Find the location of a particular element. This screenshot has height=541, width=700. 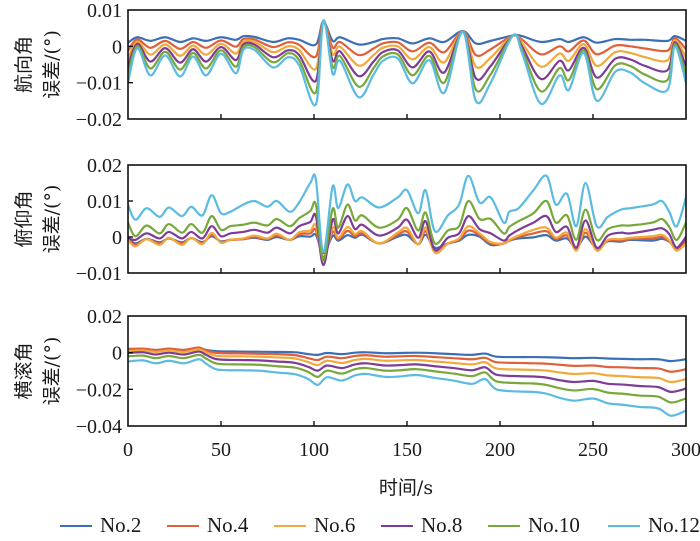

legend-label: No.10 is located at coordinates (554, 525).